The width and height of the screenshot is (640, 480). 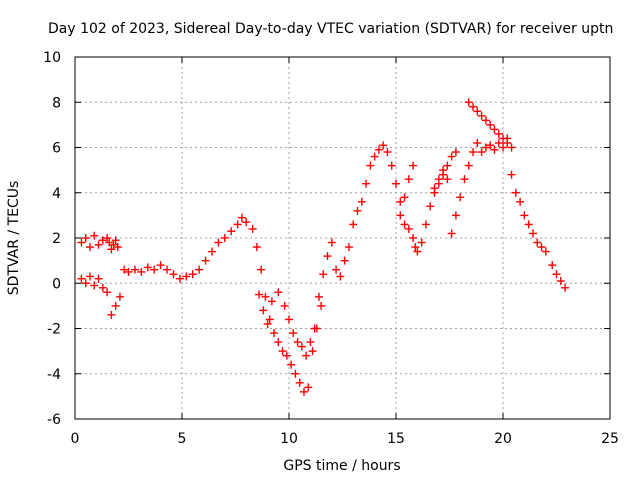 What do you see at coordinates (54, 375) in the screenshot?
I see `y-tick-label: -4` at bounding box center [54, 375].